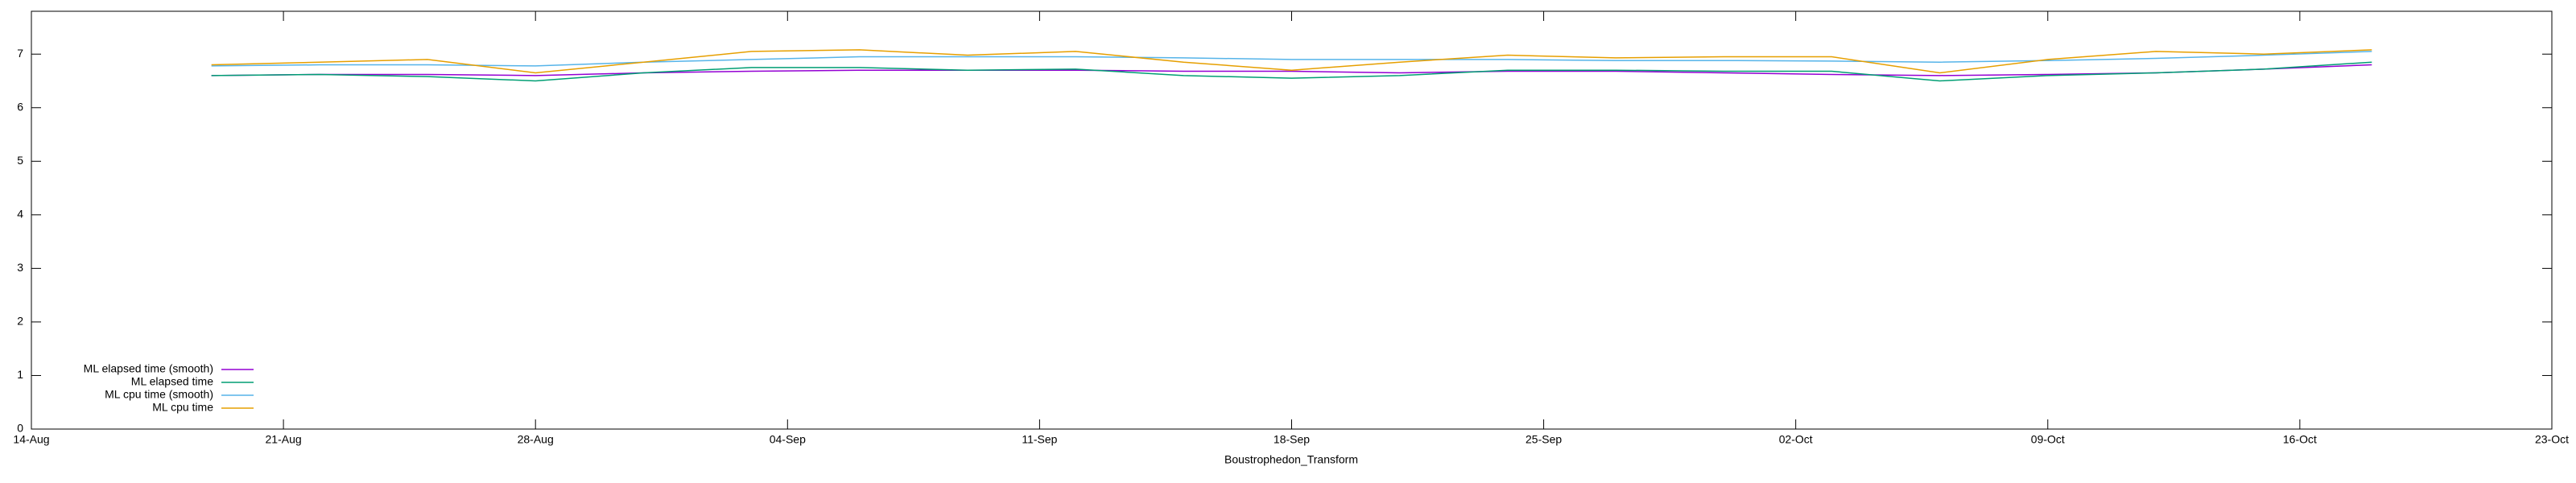 The height and width of the screenshot is (483, 2576). Describe the element at coordinates (2048, 439) in the screenshot. I see `x-tick-label: 09-Oct` at that location.